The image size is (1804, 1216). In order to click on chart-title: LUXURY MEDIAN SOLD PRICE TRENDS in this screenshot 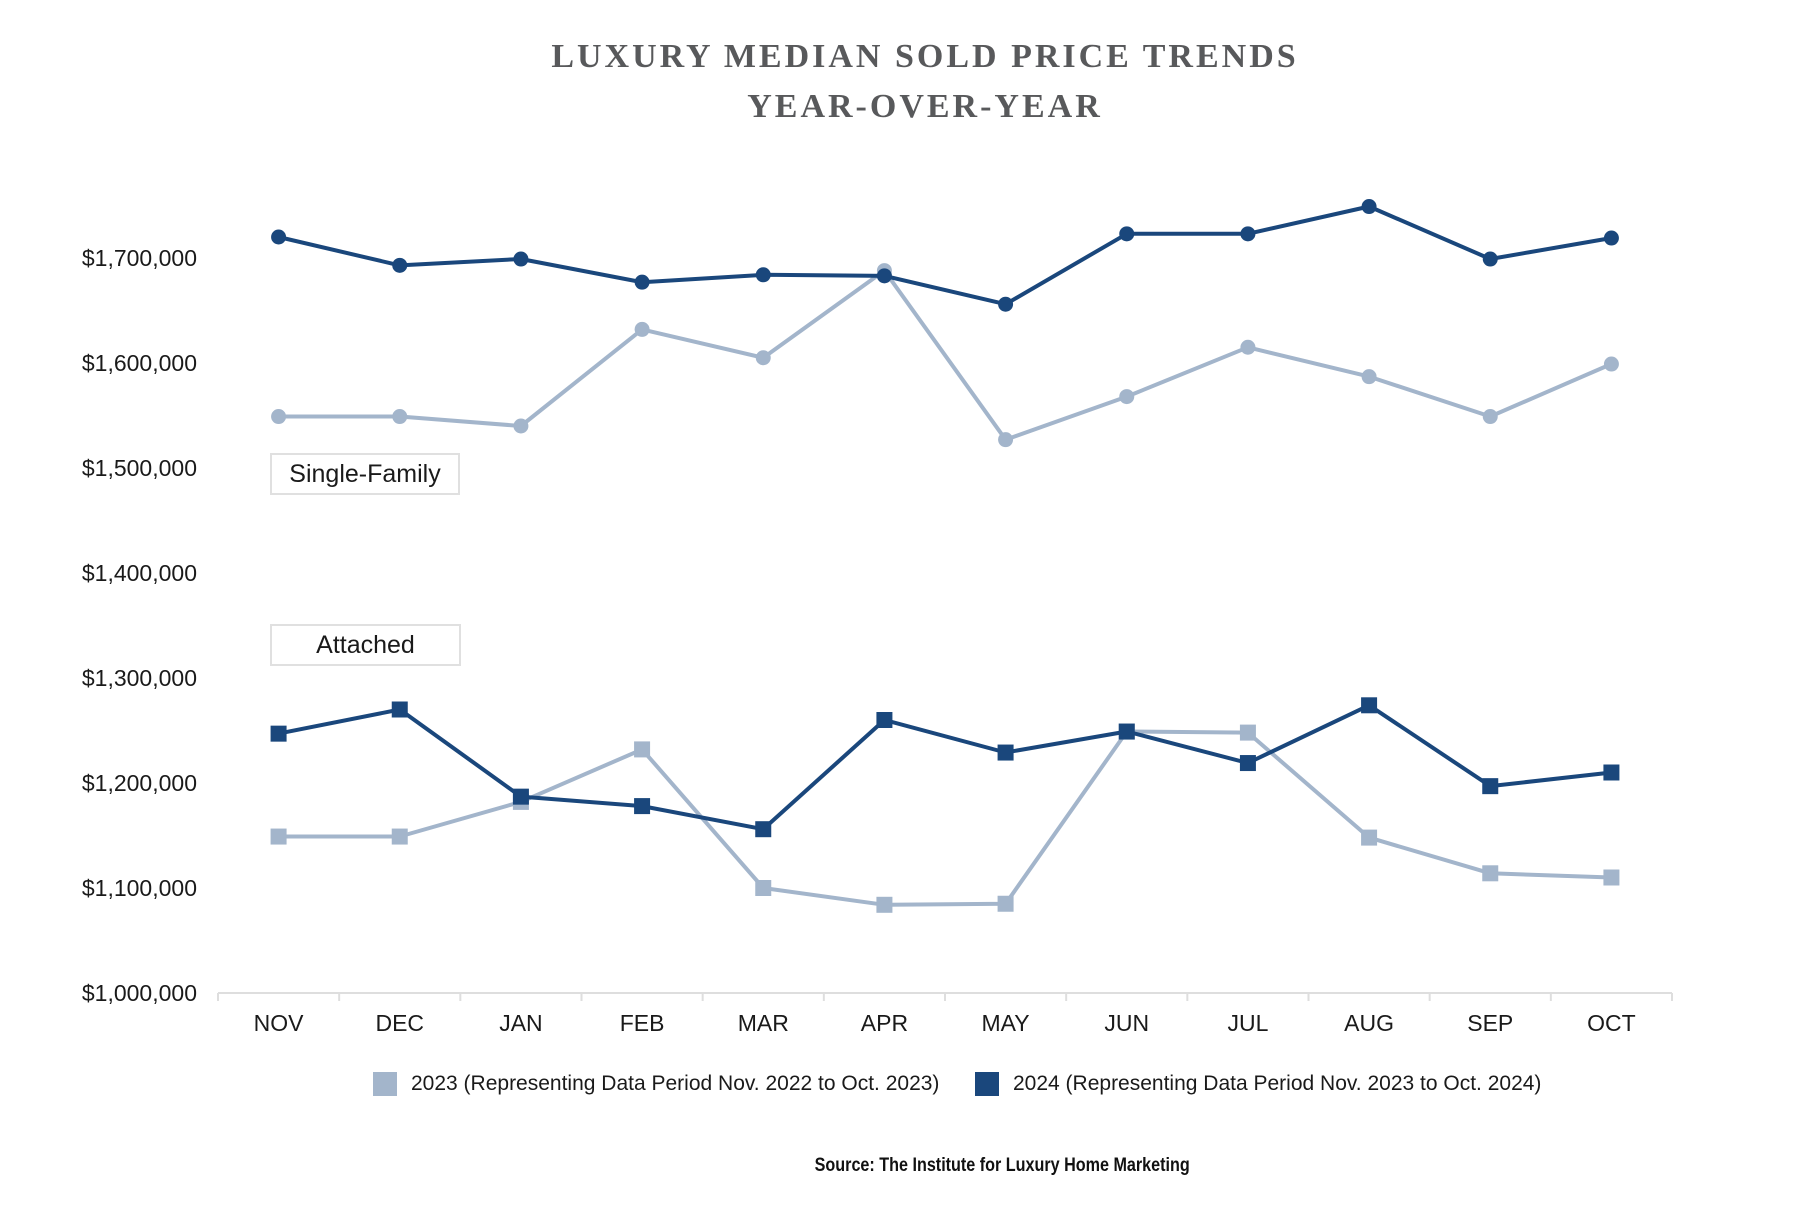, I will do `click(925, 56)`.